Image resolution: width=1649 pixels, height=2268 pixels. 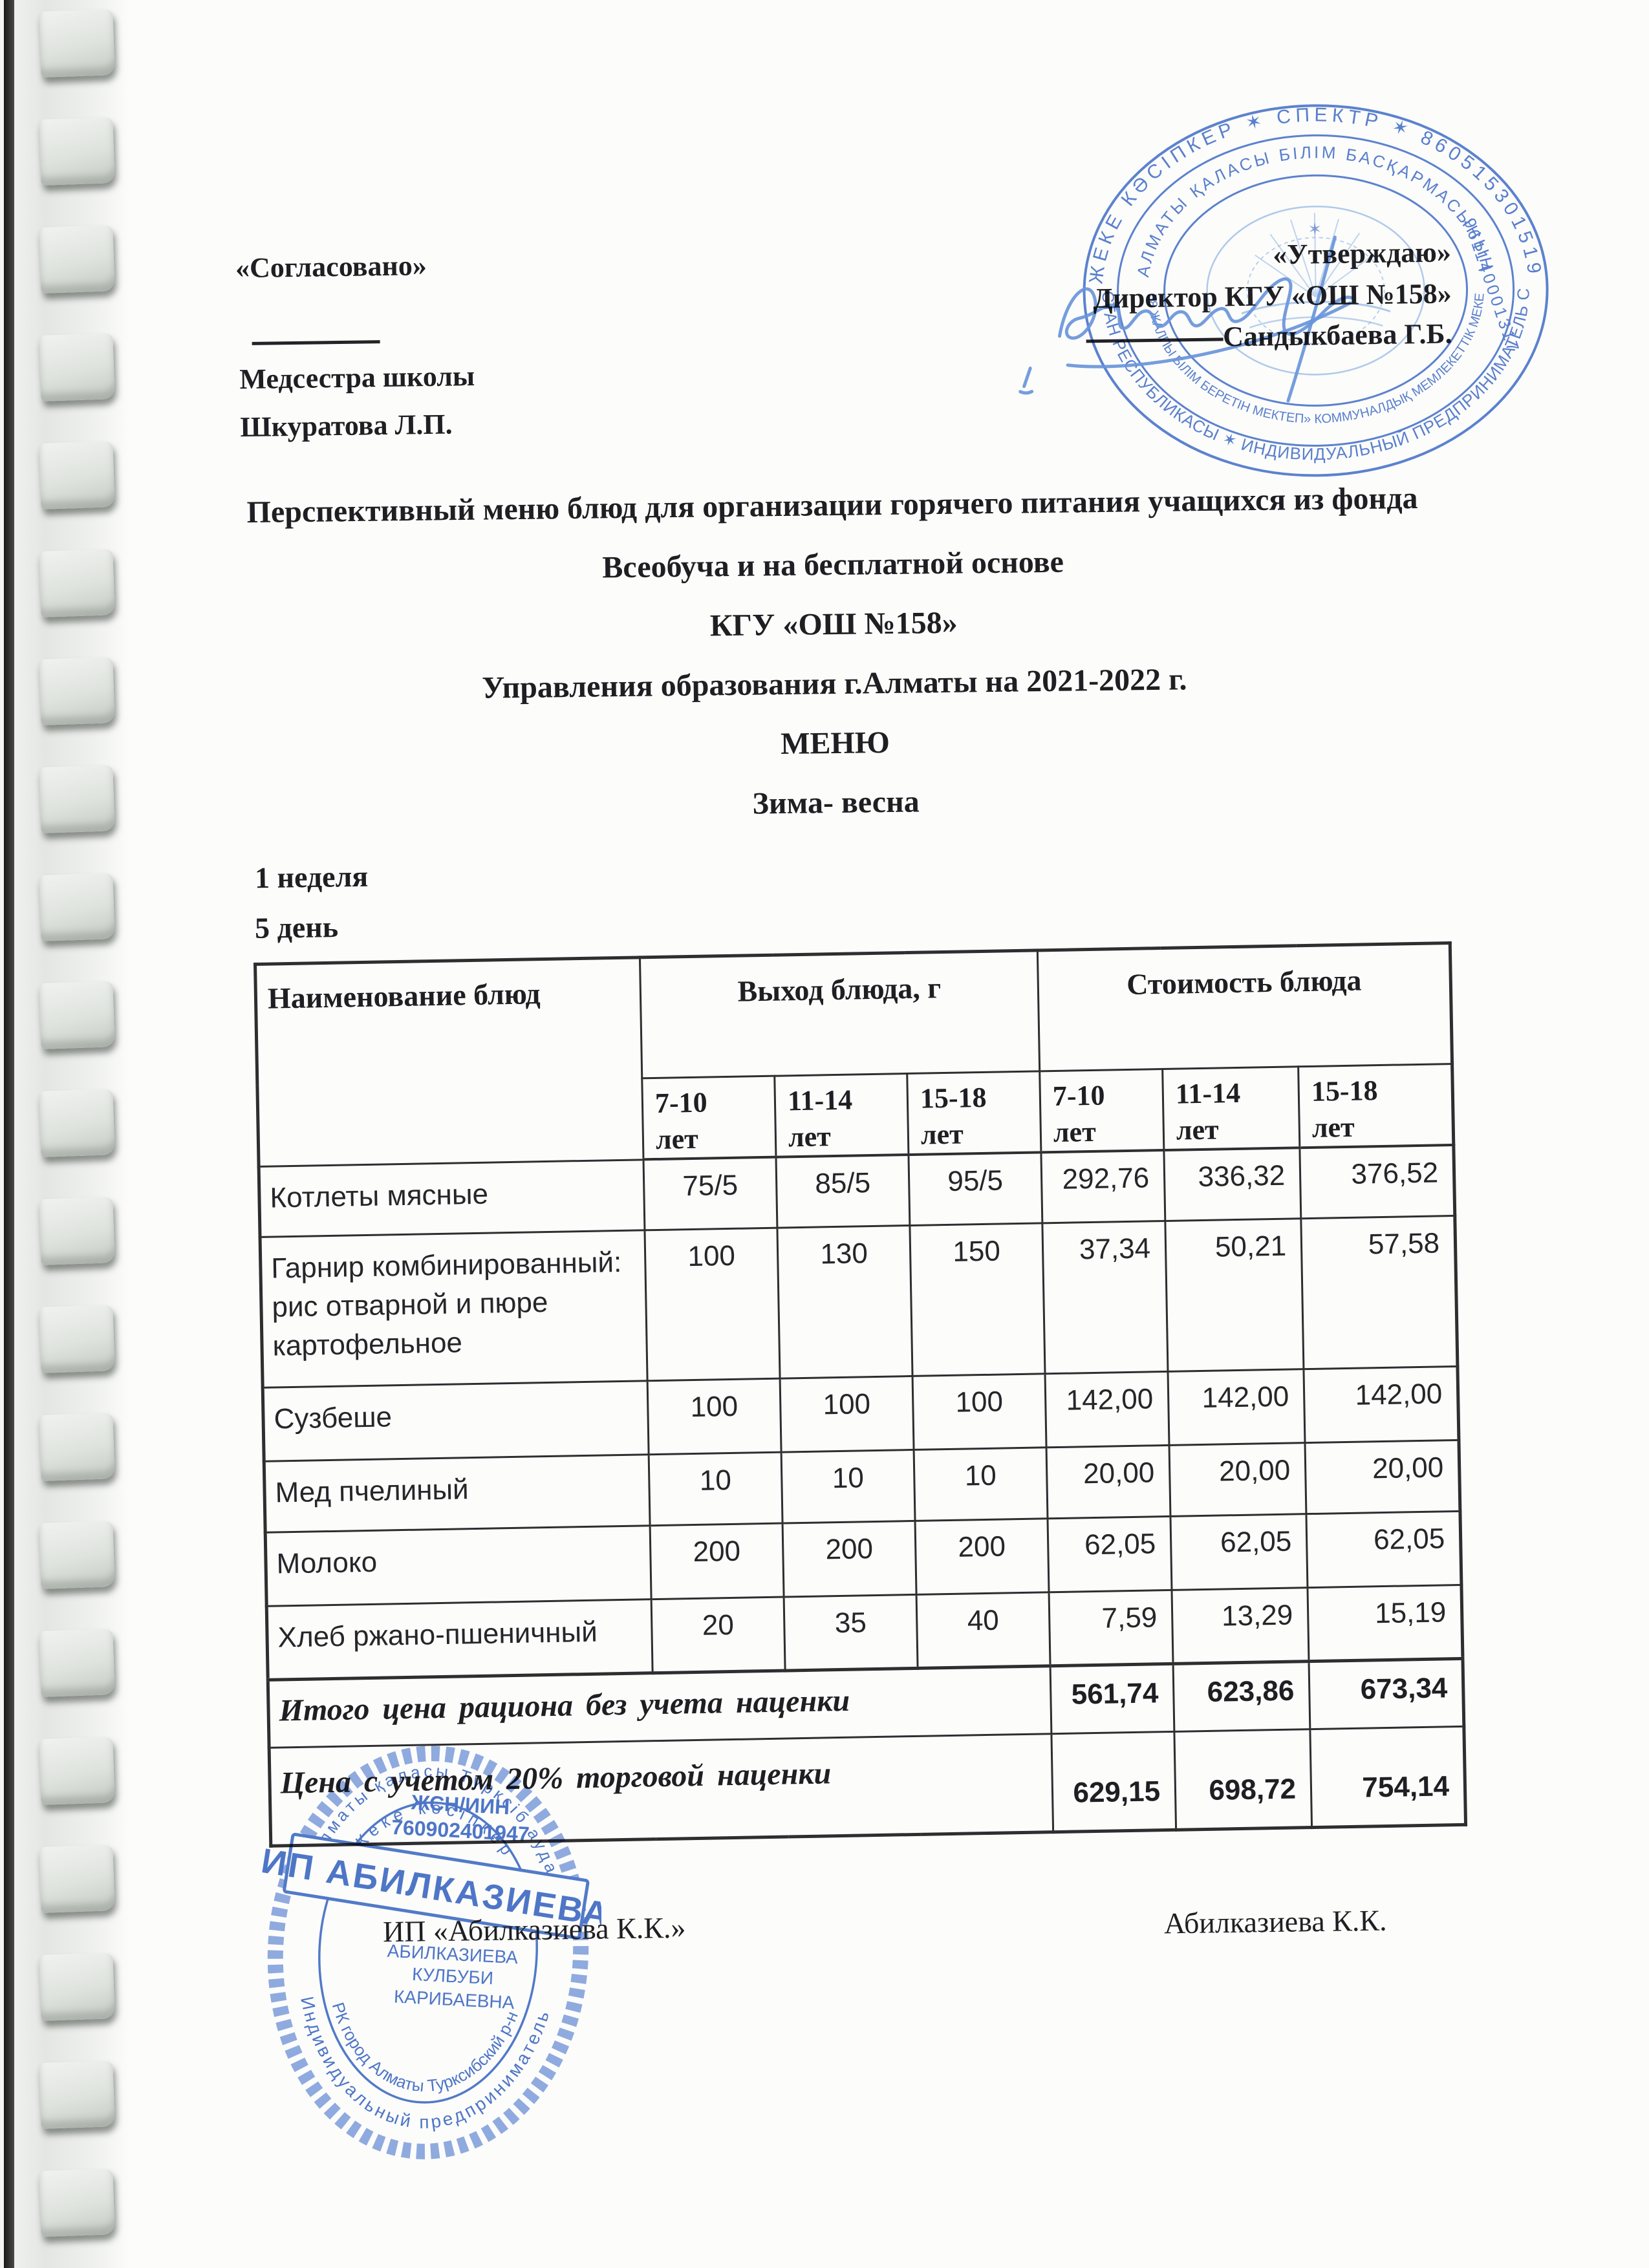 I want to click on price-cell: 37,34, so click(x=1105, y=1297).